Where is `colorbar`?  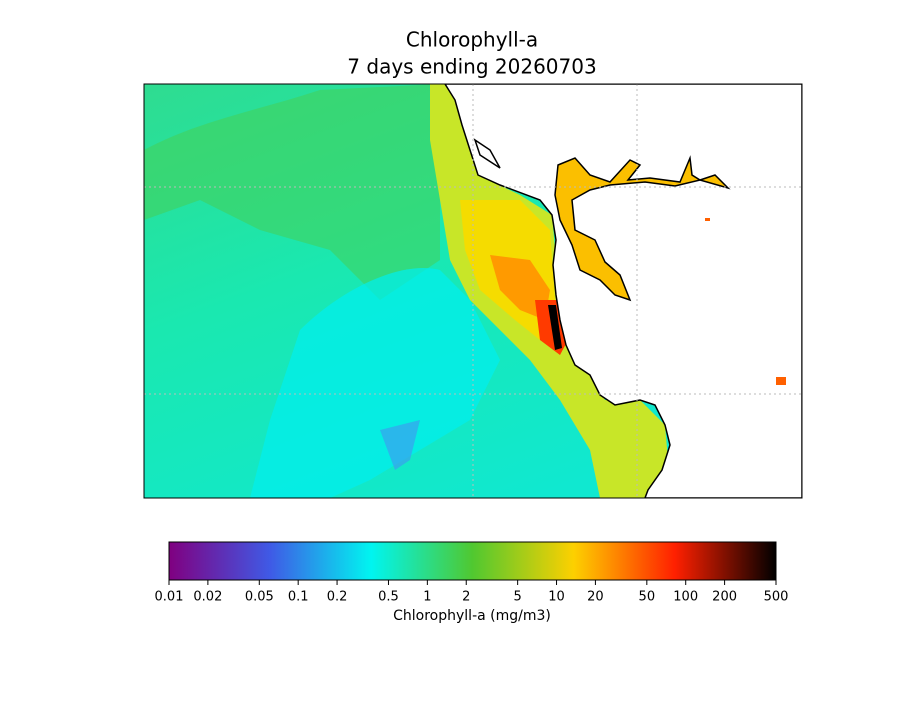
colorbar is located at coordinates (472, 561).